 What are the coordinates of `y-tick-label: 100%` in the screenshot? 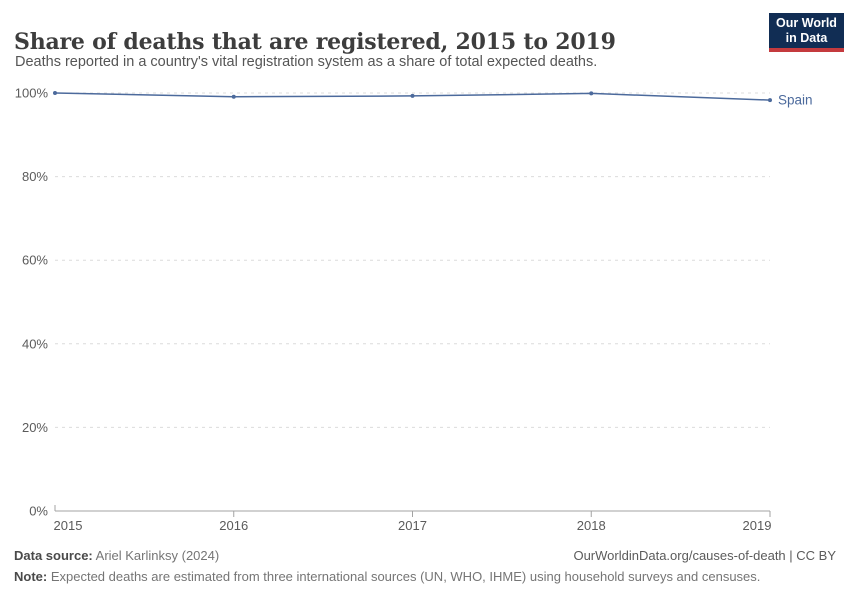 It's located at (32, 93).